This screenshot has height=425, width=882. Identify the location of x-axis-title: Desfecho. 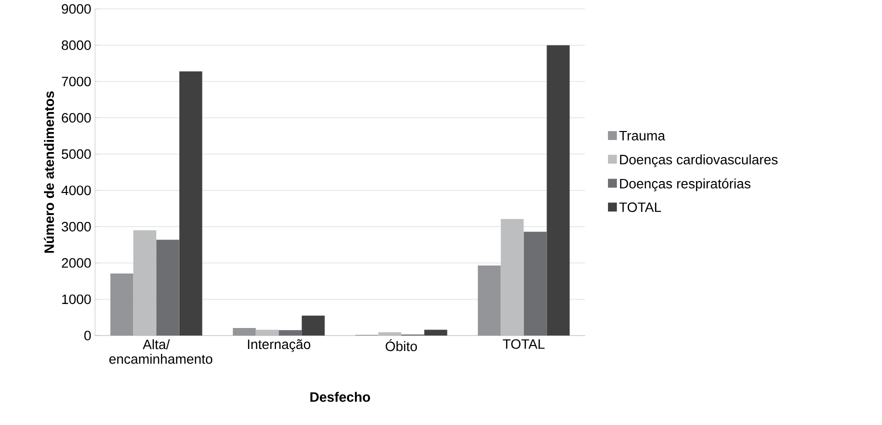
(340, 397).